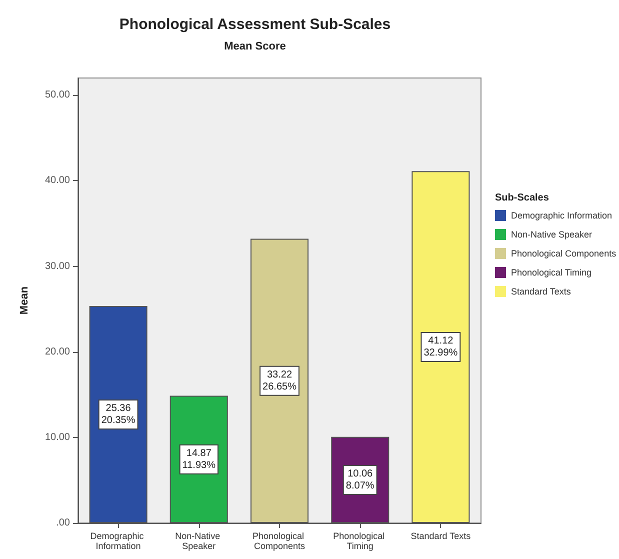 The height and width of the screenshot is (559, 619). I want to click on y-tick-label: 10.00, so click(57, 437).